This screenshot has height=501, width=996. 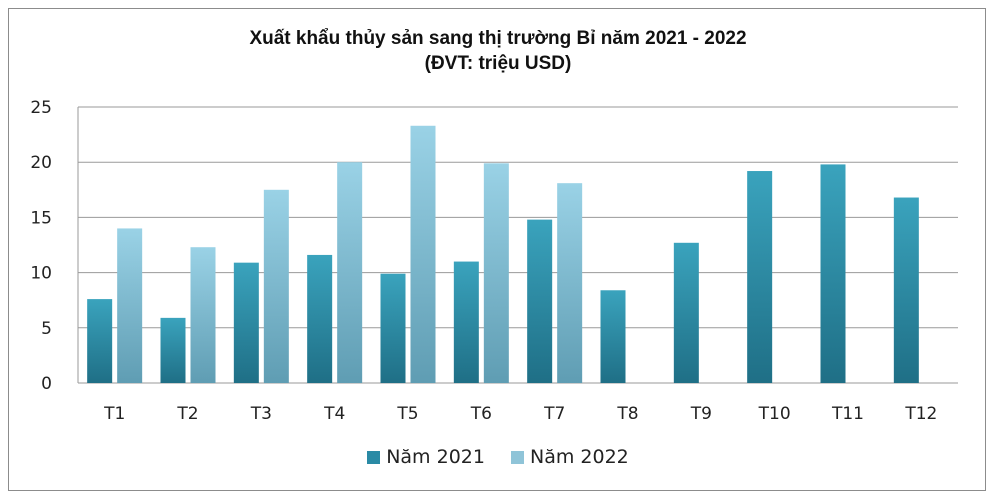 I want to click on bar-2021-t8, so click(x=613, y=336).